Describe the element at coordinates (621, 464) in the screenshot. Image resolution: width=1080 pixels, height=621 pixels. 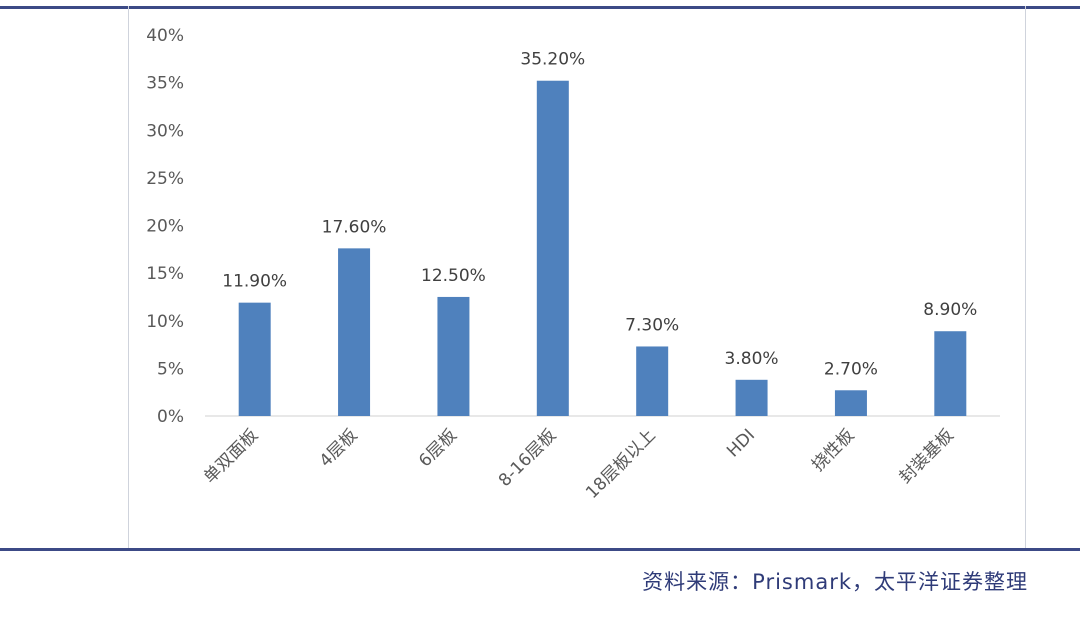
I see `category-label: 18层板以上` at that location.